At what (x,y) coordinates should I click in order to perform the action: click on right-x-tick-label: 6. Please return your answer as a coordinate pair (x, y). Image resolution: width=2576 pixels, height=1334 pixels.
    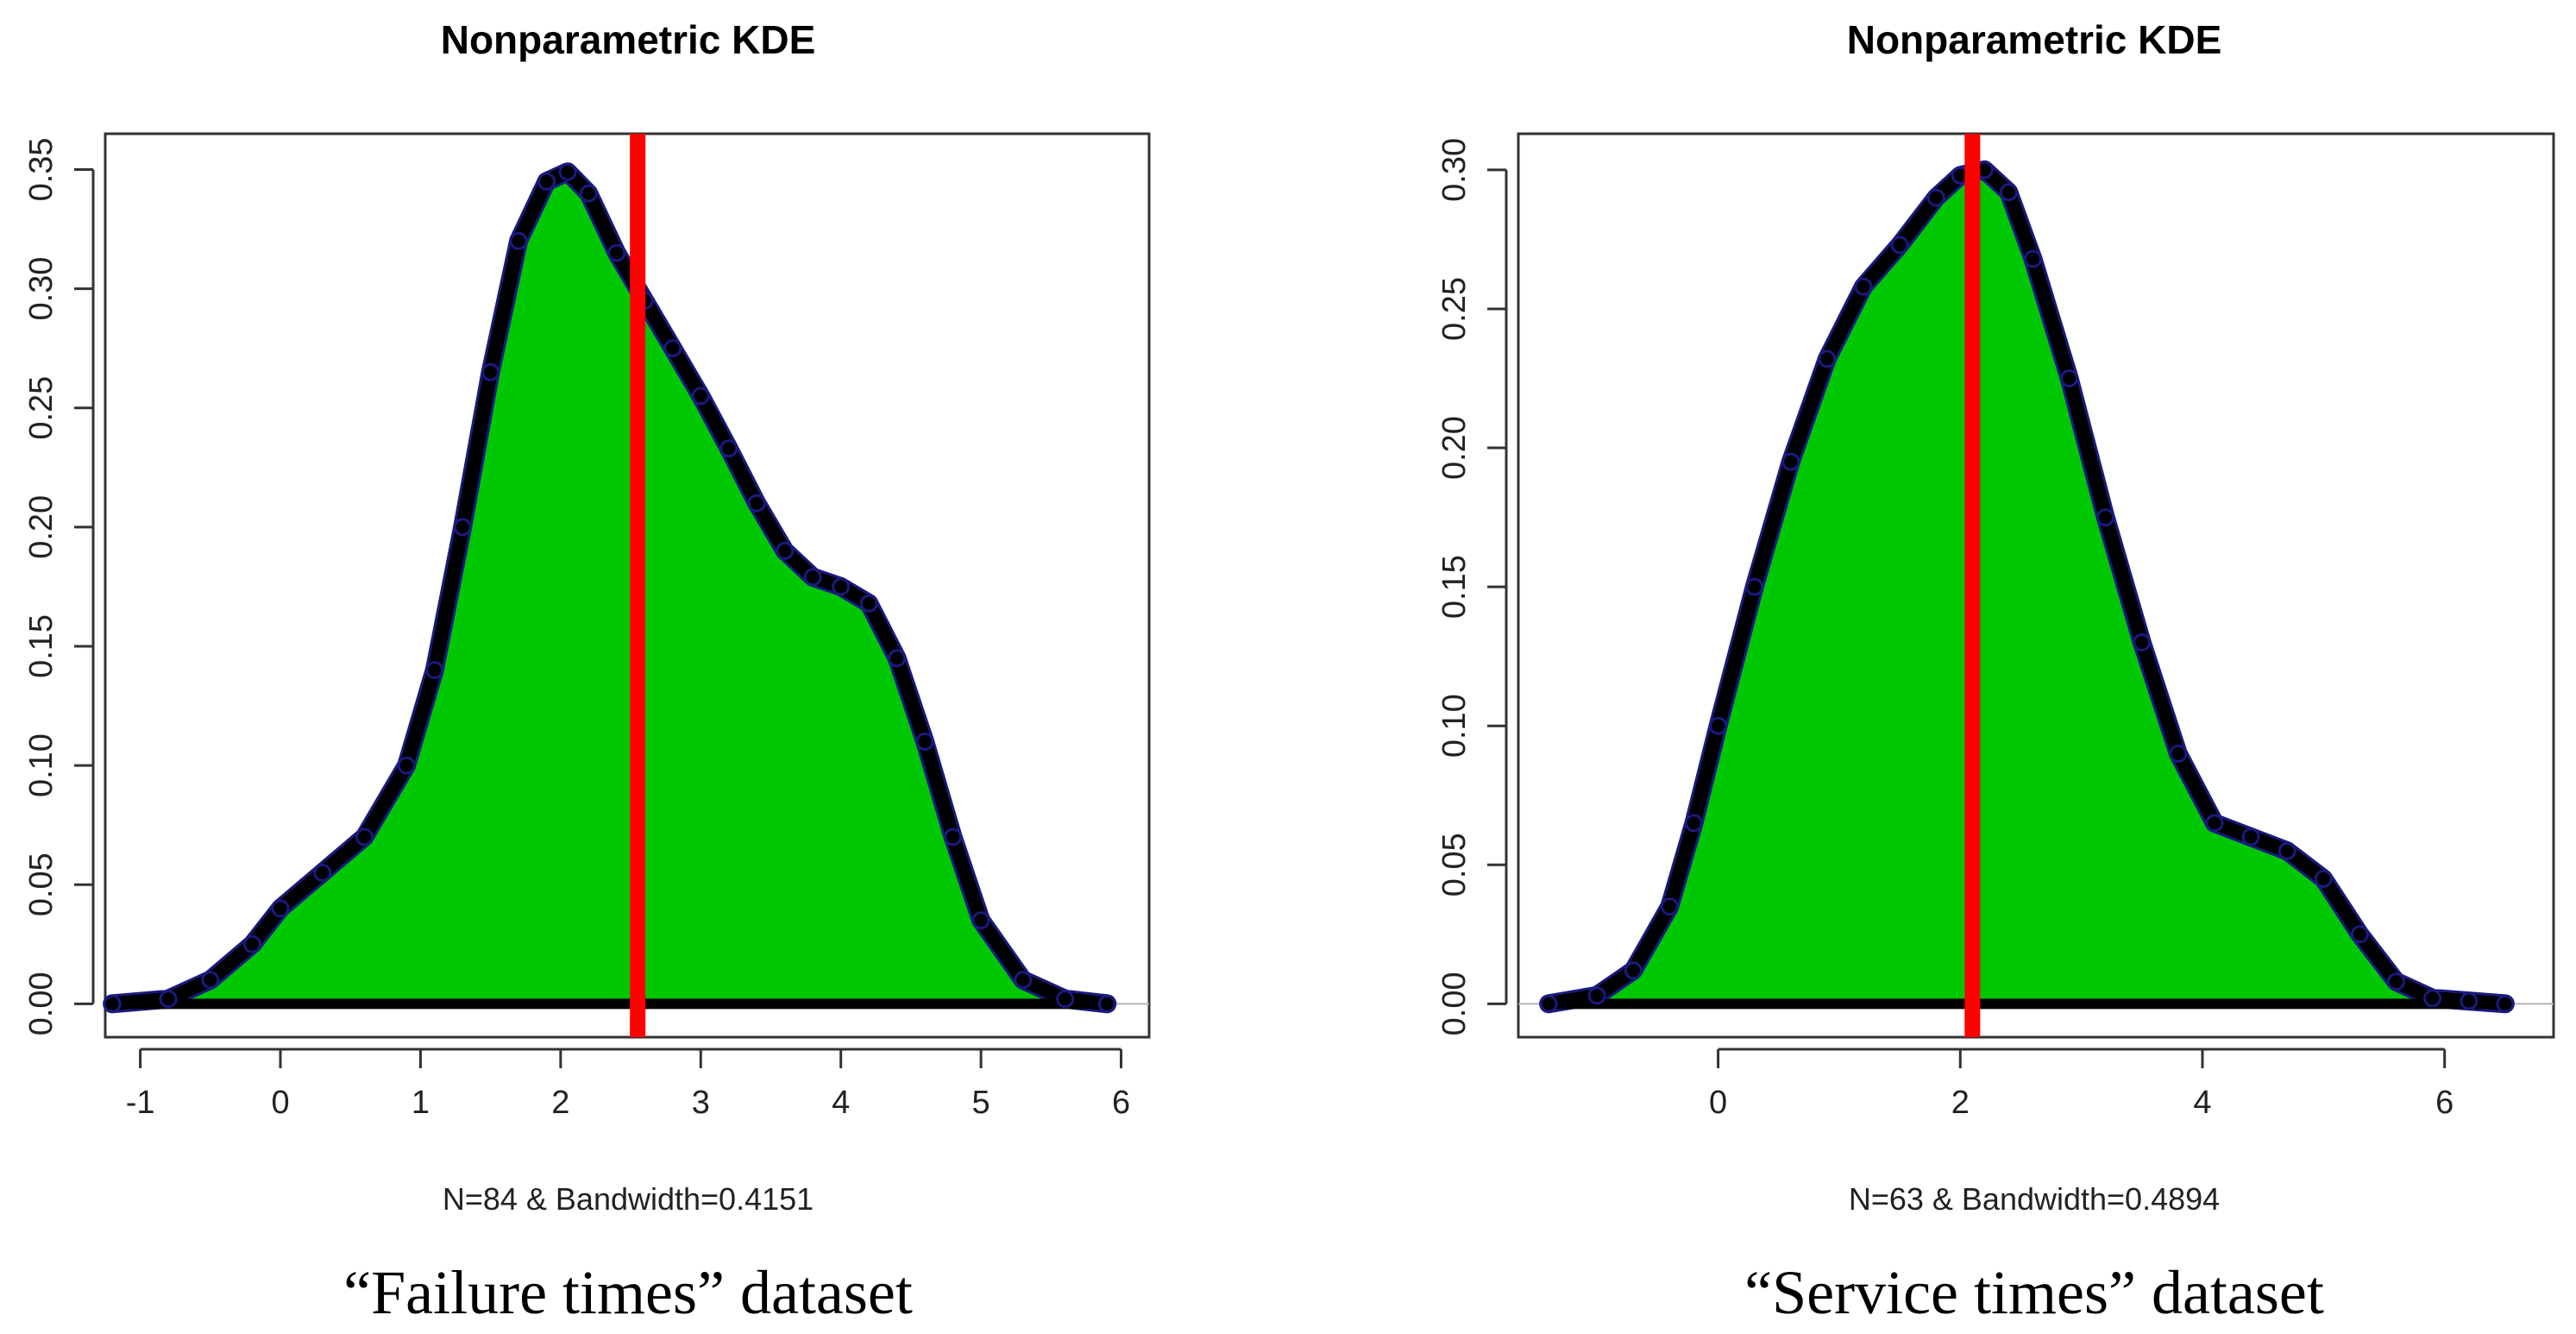
    Looking at the image, I should click on (2444, 1103).